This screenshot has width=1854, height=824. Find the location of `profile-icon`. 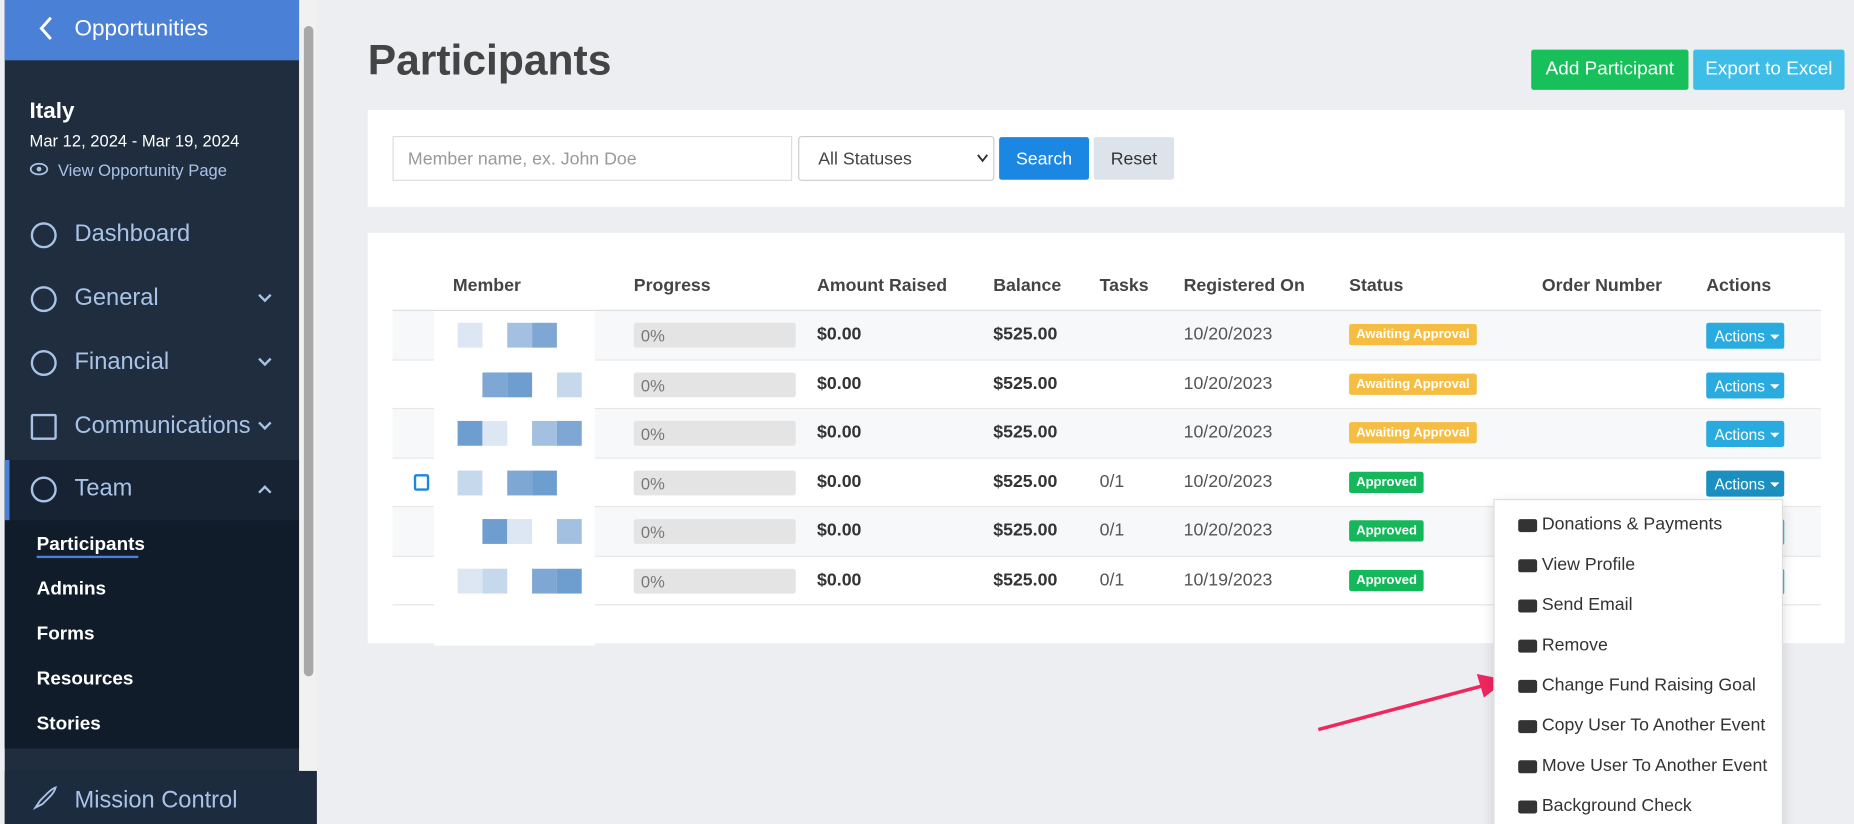

profile-icon is located at coordinates (421, 482).